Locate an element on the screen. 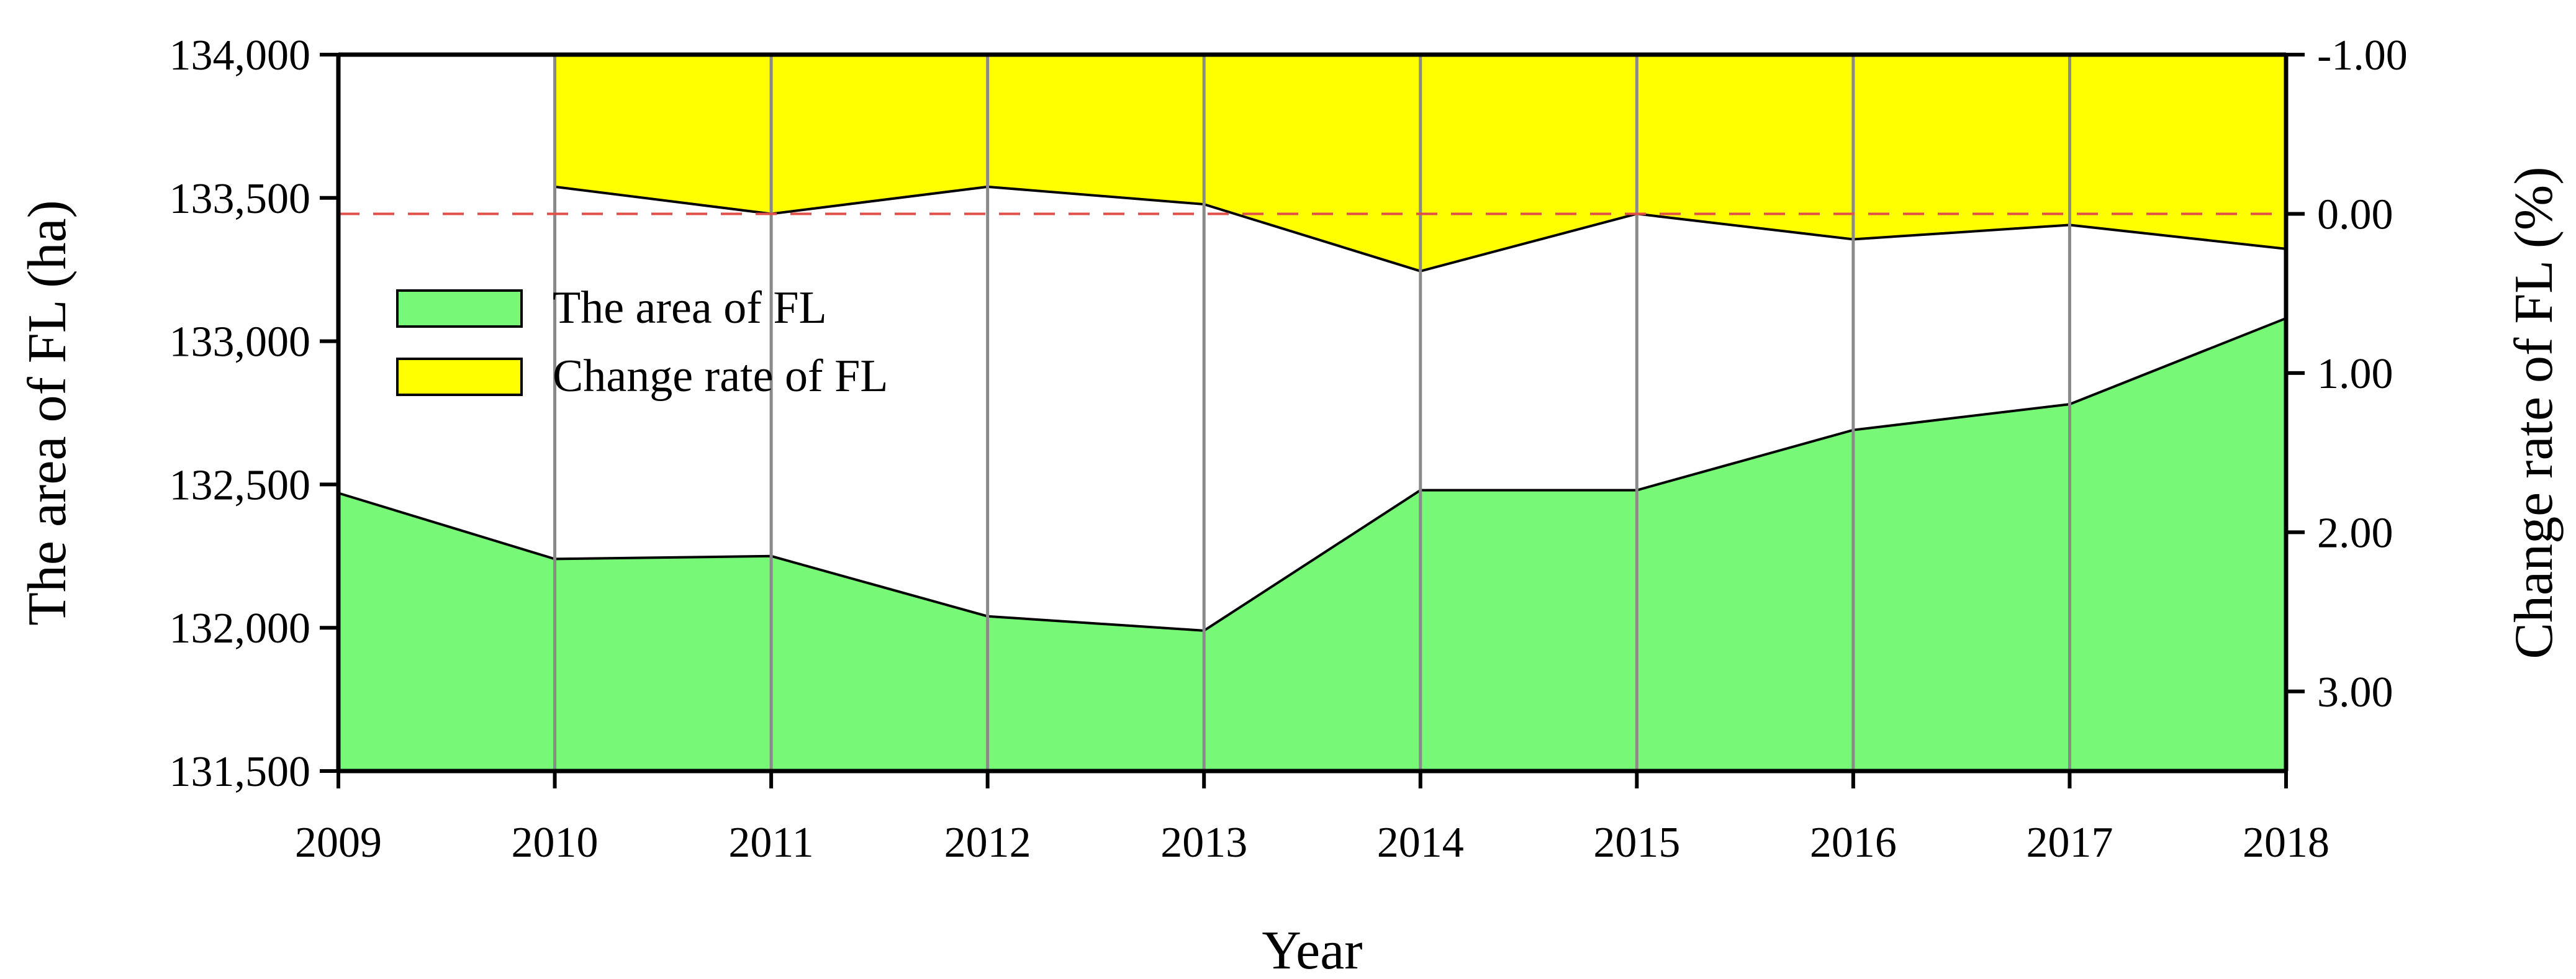 Image resolution: width=2576 pixels, height=979 pixels. y-left-tick-label: 132,500 is located at coordinates (240, 485).